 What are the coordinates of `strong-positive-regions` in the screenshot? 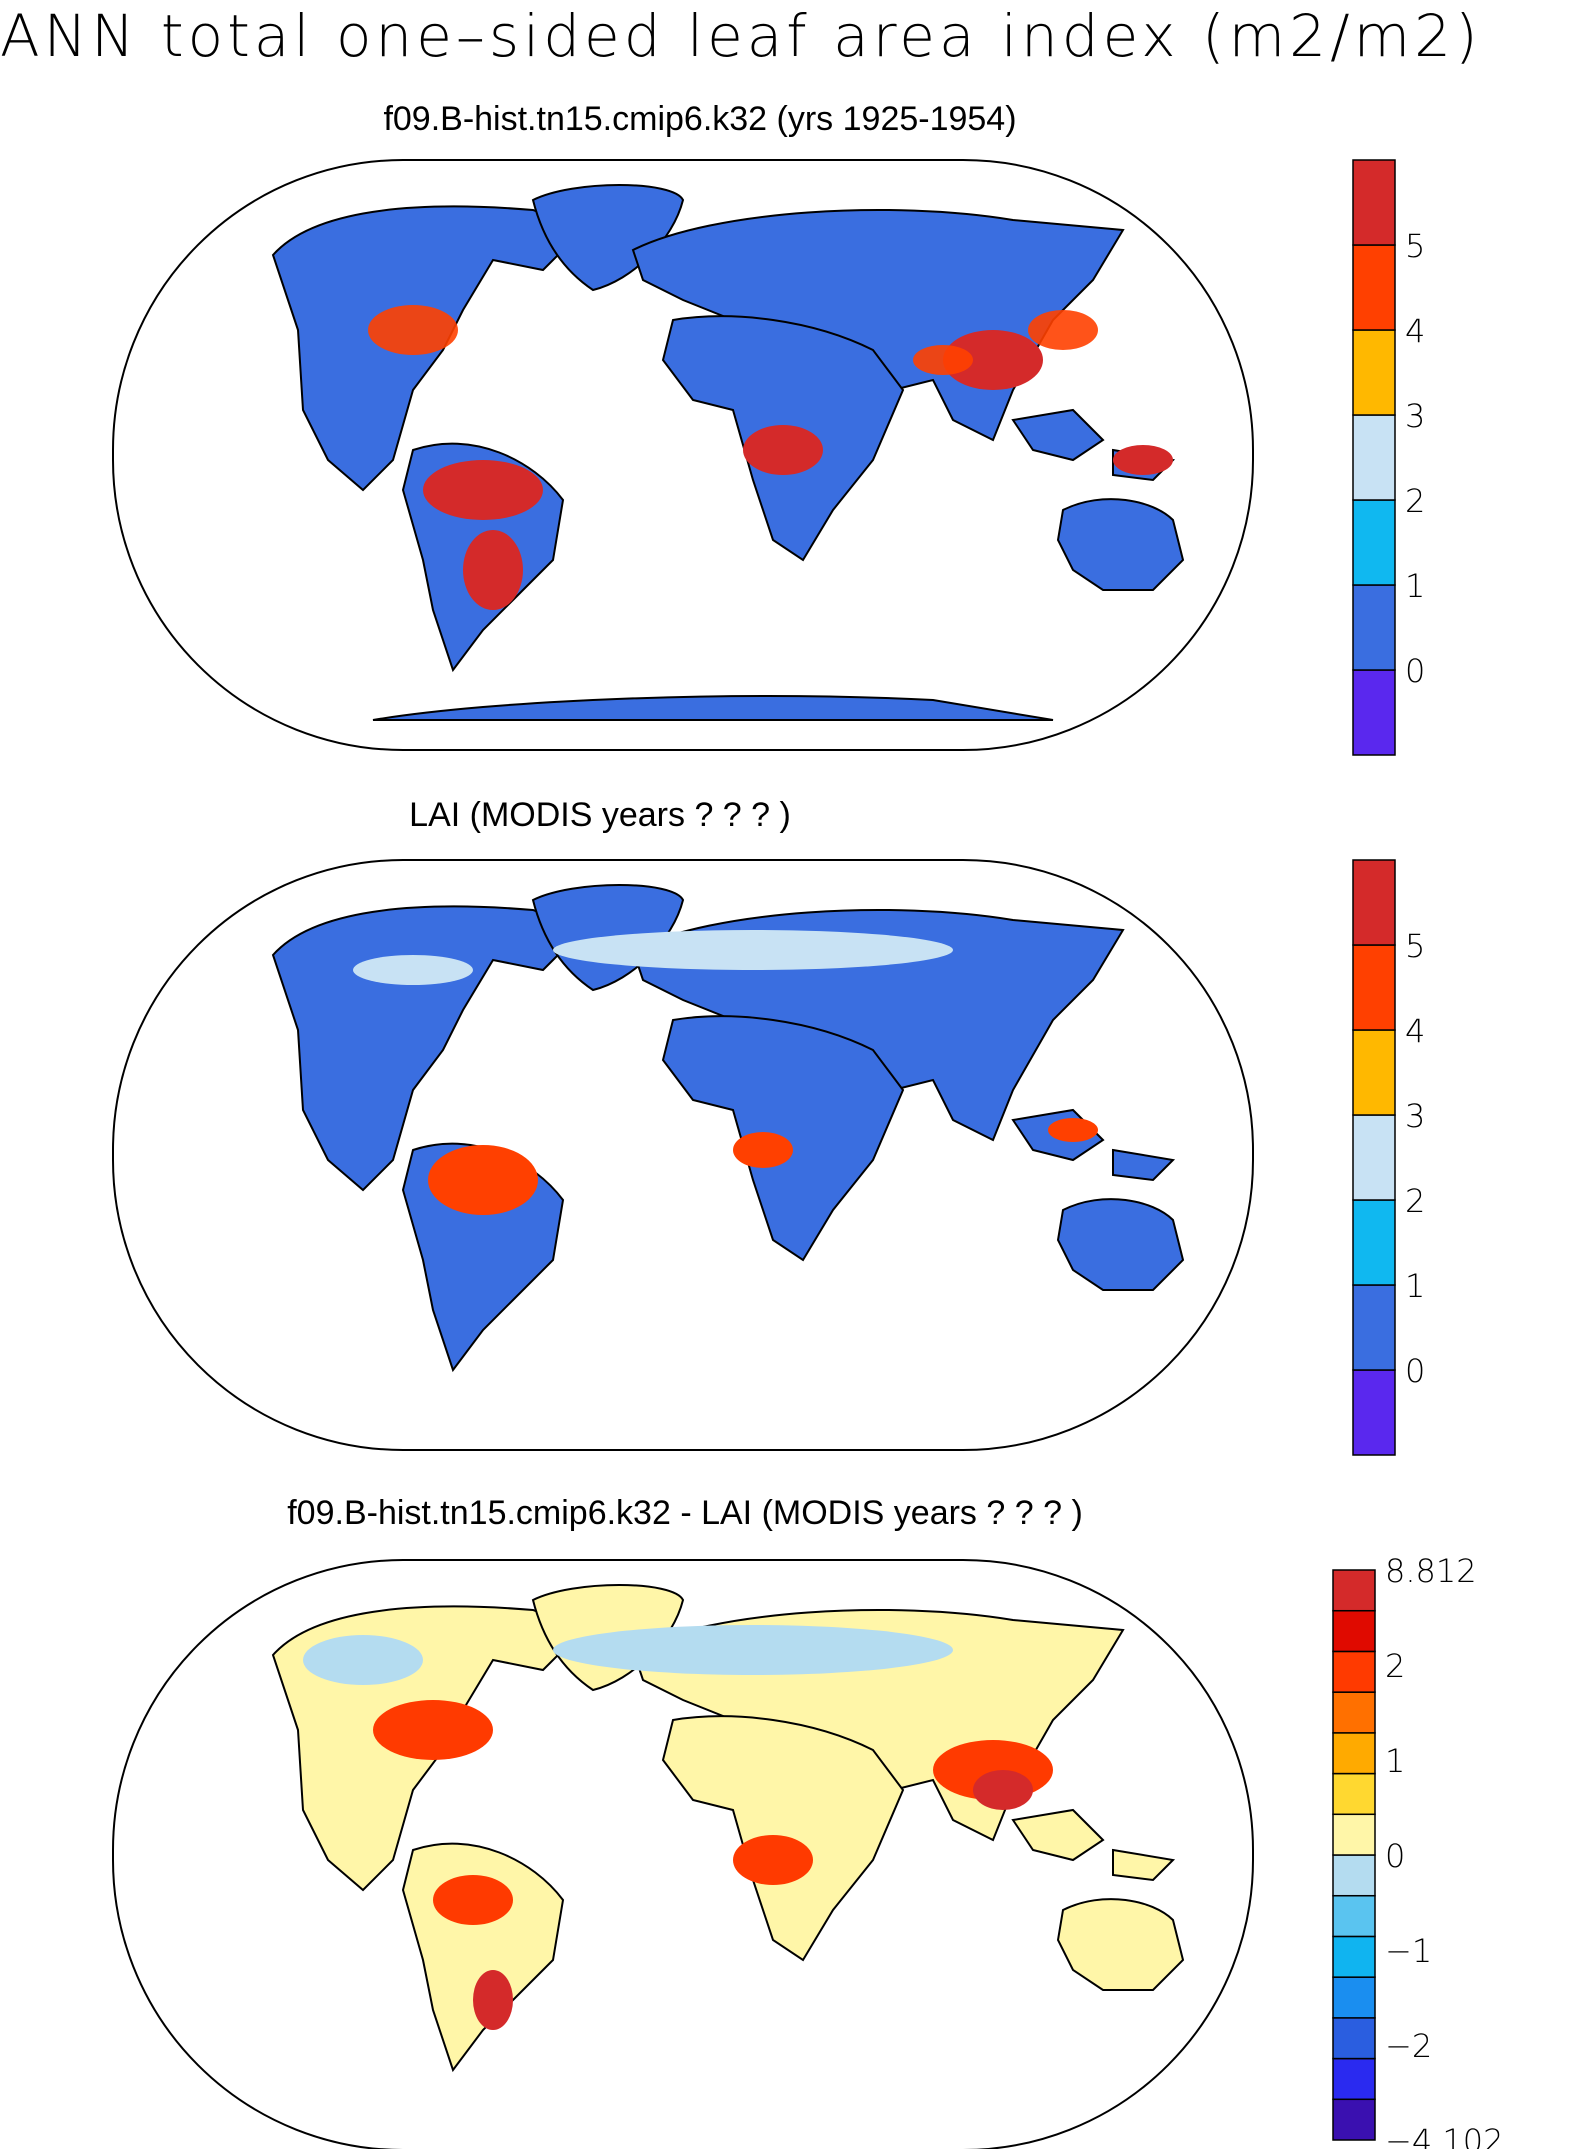 It's located at (753, 1900).